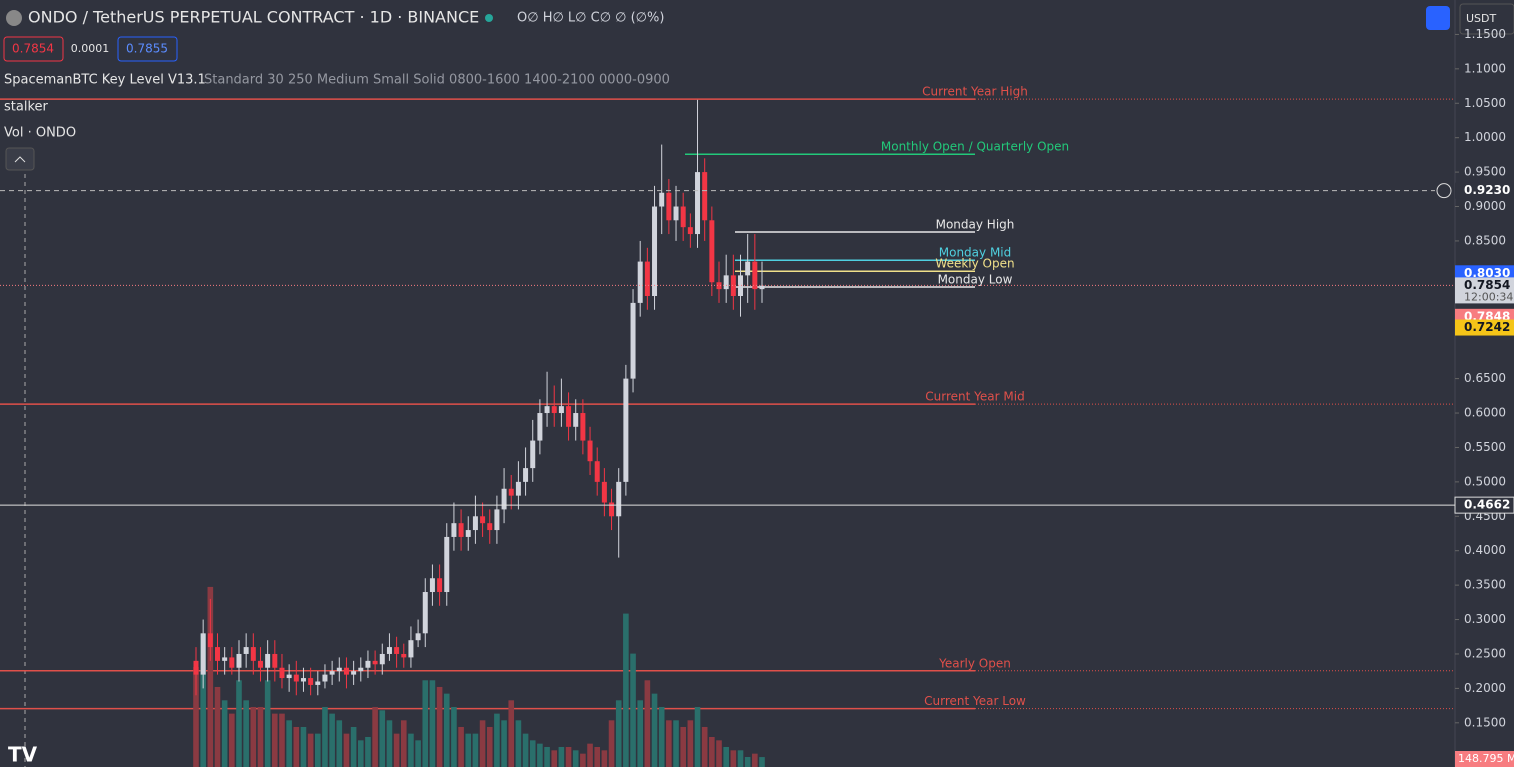  What do you see at coordinates (1485, 68) in the screenshot?
I see `y-tick-label: 1.1000` at bounding box center [1485, 68].